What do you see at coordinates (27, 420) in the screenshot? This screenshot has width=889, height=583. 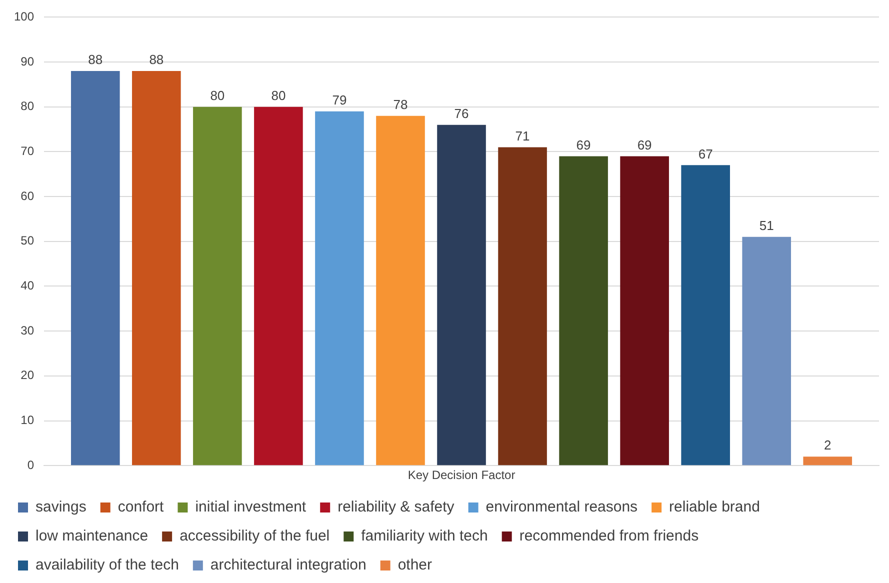 I see `y-tick-label: 10` at bounding box center [27, 420].